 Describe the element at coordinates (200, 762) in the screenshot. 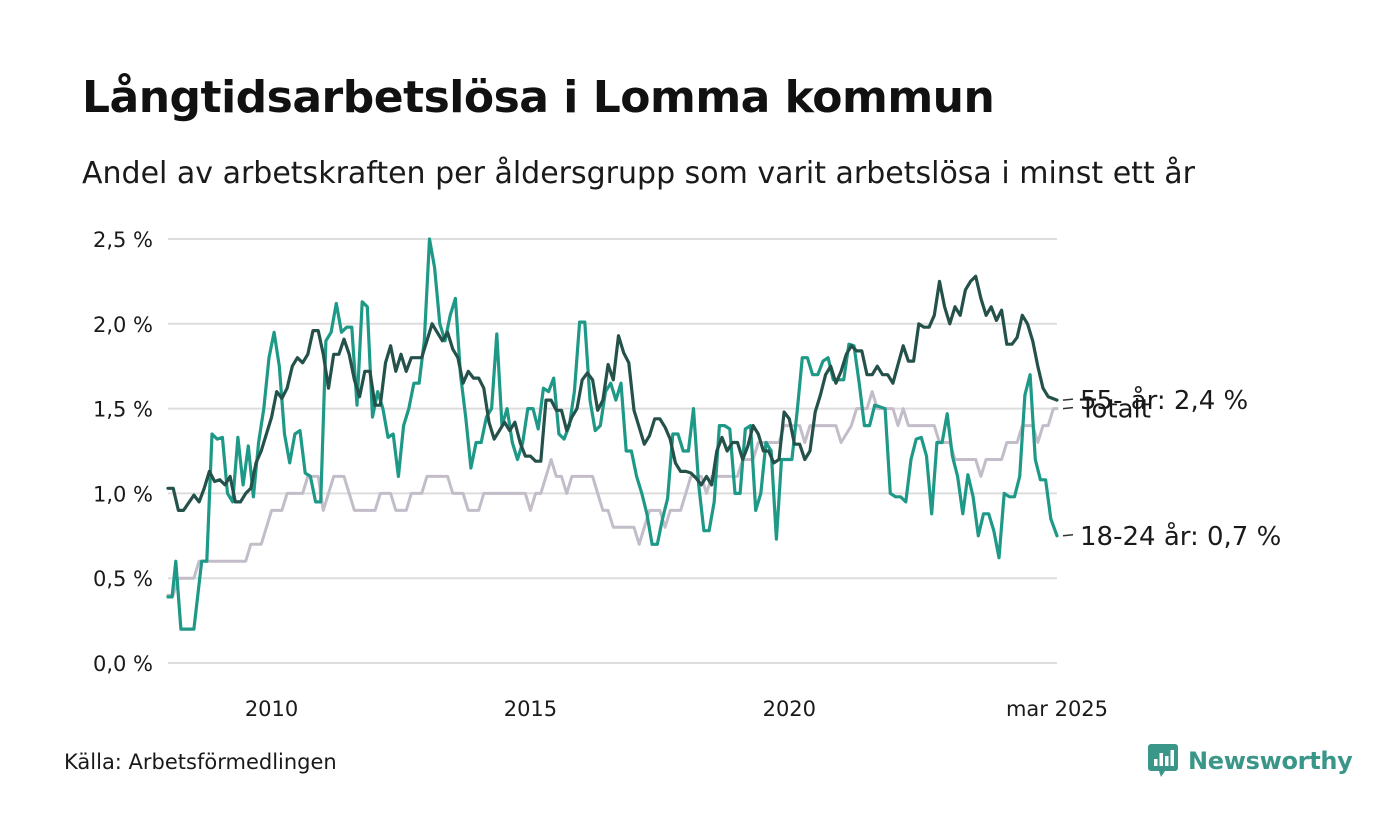

I see `source-note: Källa: Arbetsförmedlingen` at that location.